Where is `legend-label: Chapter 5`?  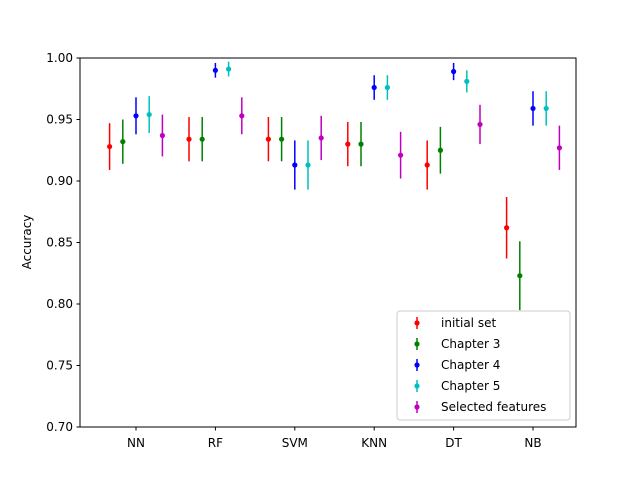
legend-label: Chapter 5 is located at coordinates (470, 386).